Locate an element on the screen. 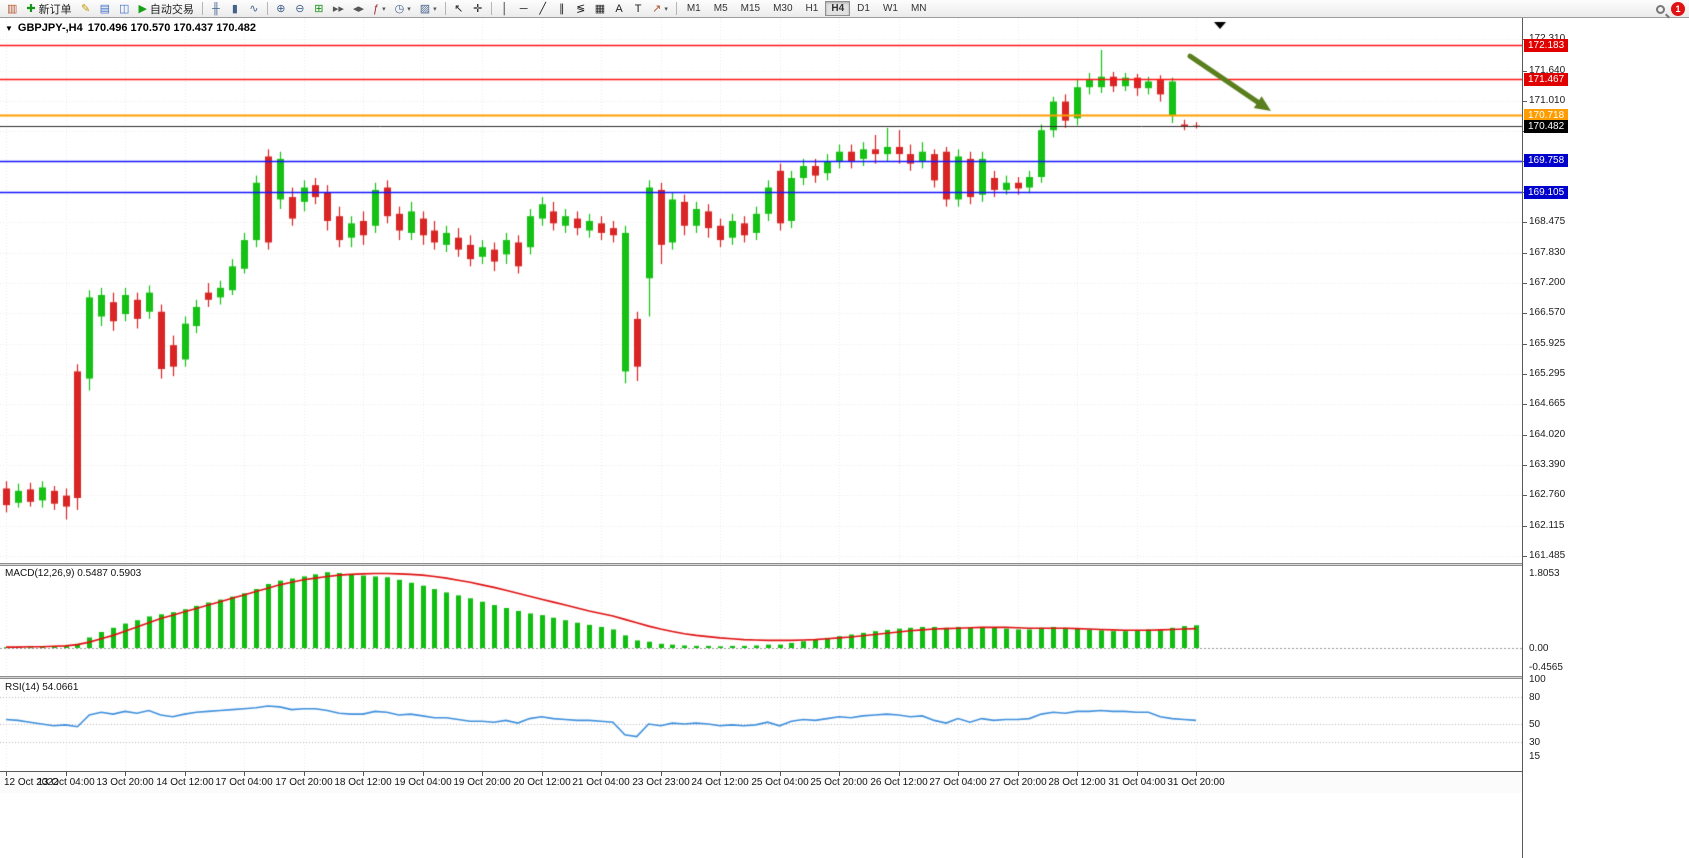 The width and height of the screenshot is (1689, 858). support-line-1-price-badge: 169.758 is located at coordinates (1546, 160).